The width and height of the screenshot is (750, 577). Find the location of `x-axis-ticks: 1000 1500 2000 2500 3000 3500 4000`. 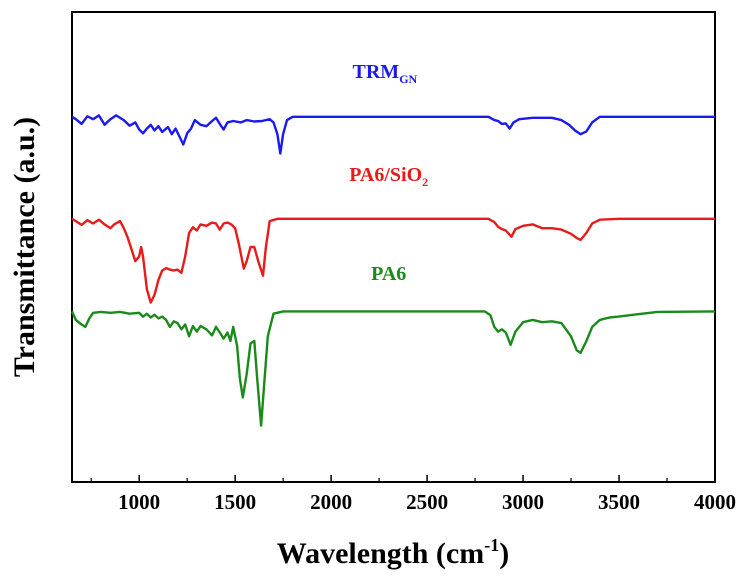

x-axis-ticks: 1000 1500 2000 2500 3000 3500 4000 is located at coordinates (413, 494).